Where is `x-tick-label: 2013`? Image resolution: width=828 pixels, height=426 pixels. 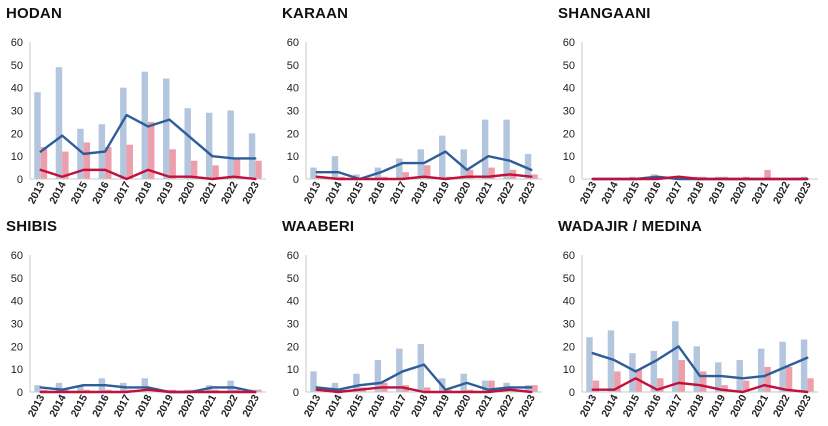
x-tick-label: 2013 is located at coordinates (37, 193).